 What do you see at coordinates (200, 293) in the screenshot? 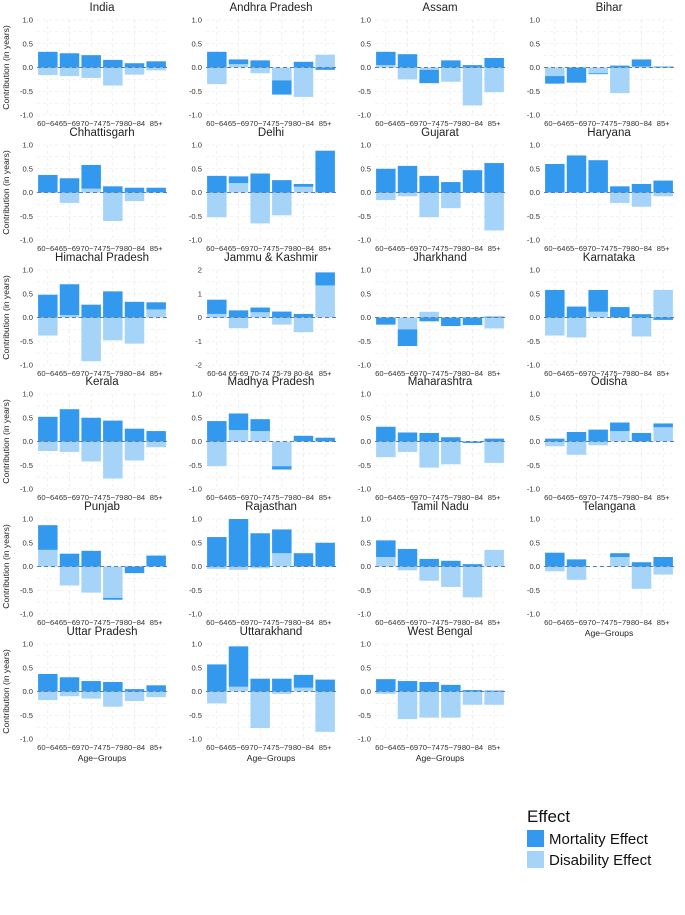
I see `y-tick-label: 1` at bounding box center [200, 293].